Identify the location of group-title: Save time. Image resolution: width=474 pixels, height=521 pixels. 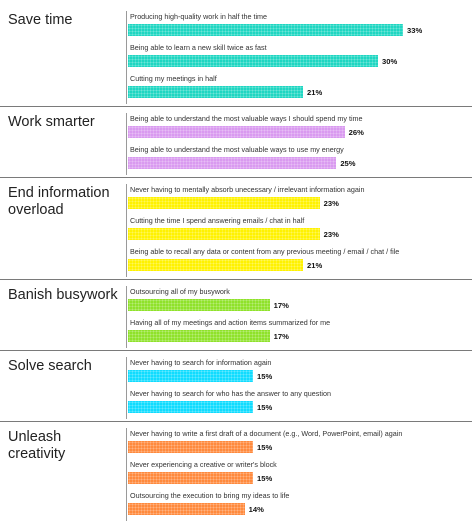
(40, 20).